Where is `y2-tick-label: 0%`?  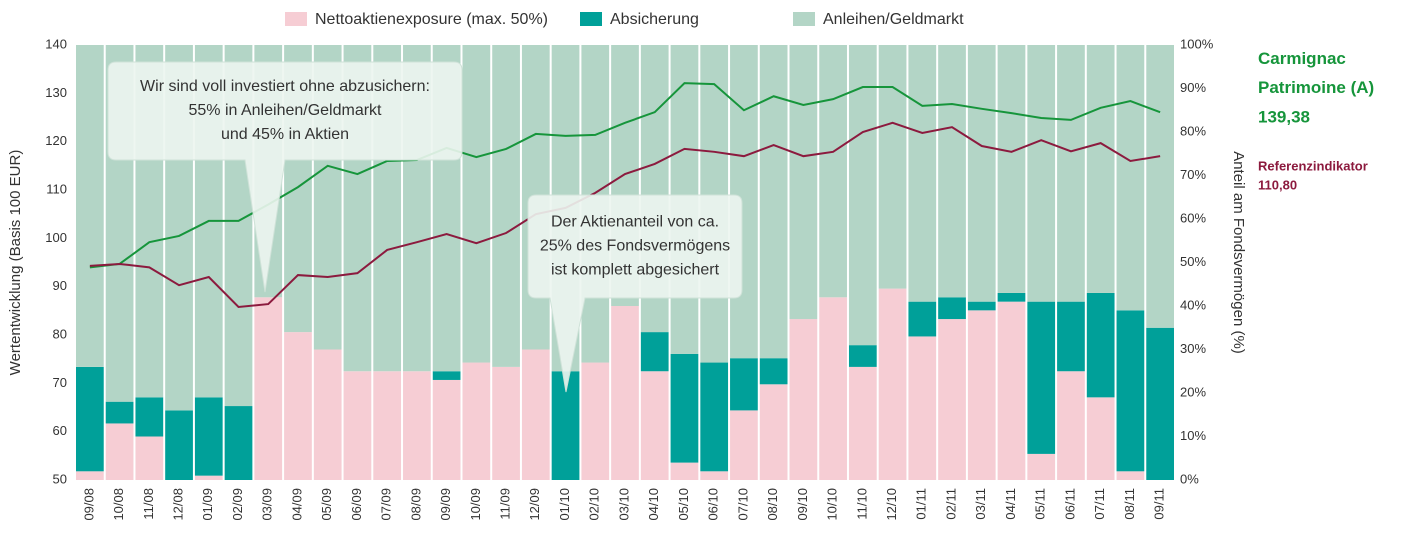 y2-tick-label: 0% is located at coordinates (1189, 478).